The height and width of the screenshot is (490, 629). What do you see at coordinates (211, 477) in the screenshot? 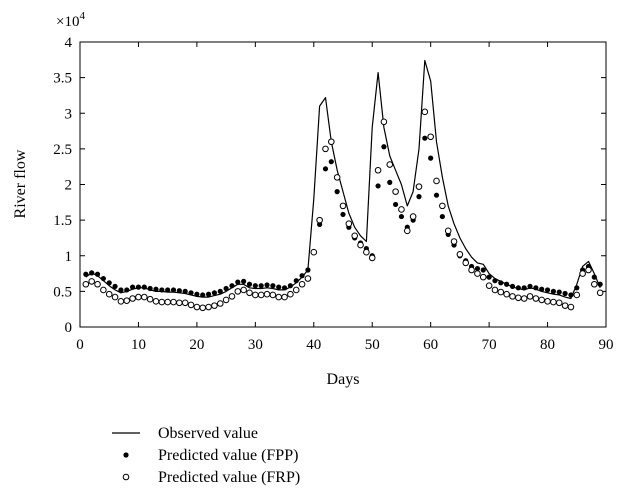
I see `legend-item-frp: Predicted value (FRP)` at bounding box center [211, 477].